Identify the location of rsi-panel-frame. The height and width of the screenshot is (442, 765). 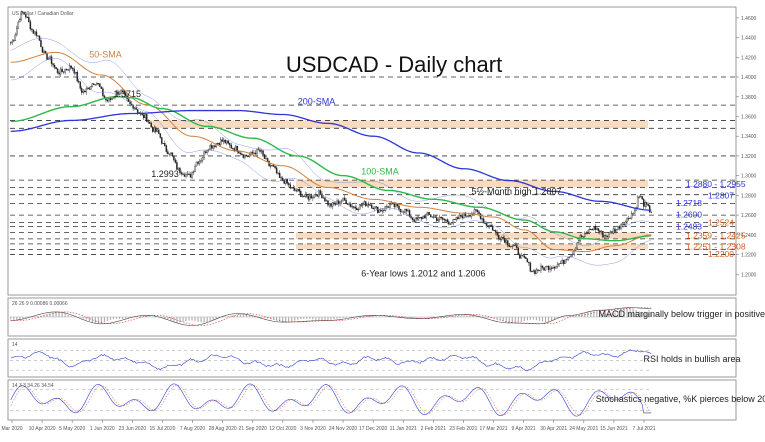
(372, 358).